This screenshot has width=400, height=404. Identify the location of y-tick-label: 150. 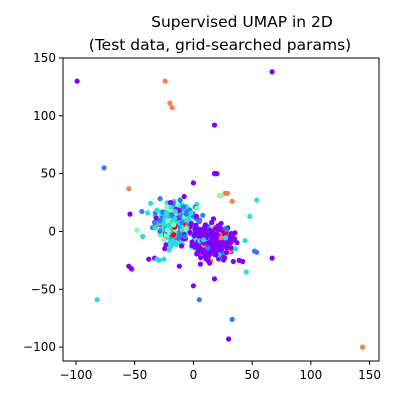
(44, 58).